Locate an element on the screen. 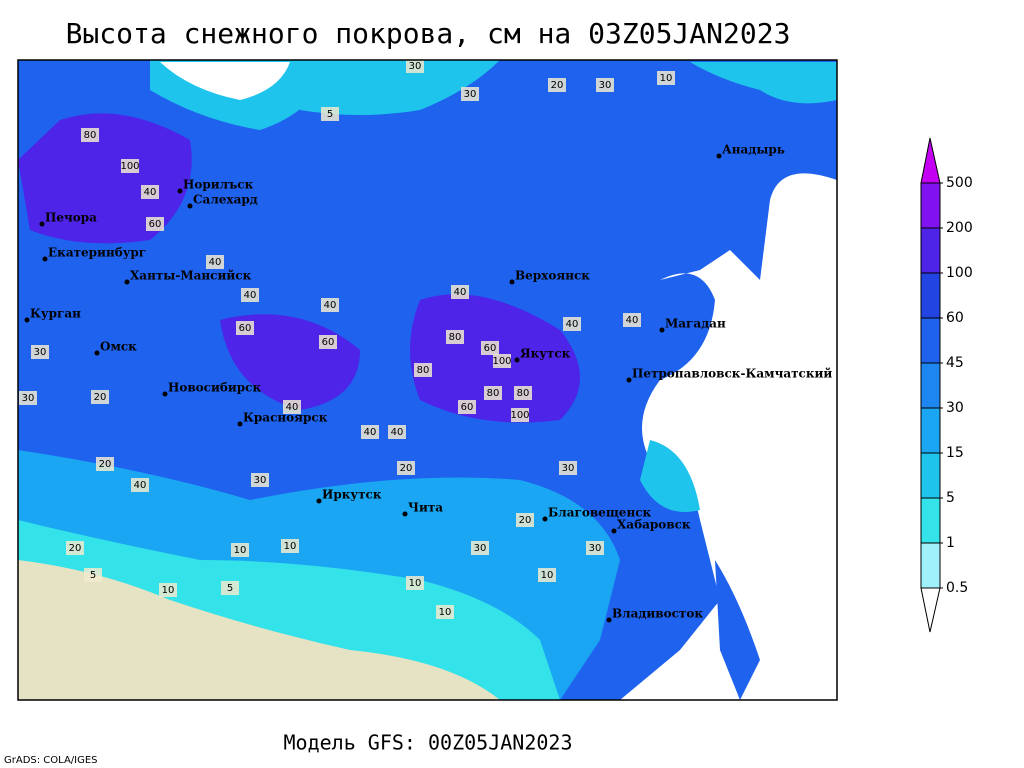 This screenshot has height=768, width=1024. snow-deep is located at coordinates (105, 178).